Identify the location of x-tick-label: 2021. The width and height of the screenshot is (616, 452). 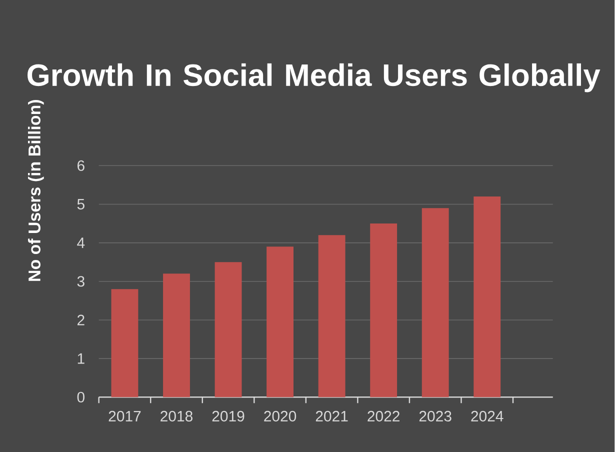
(332, 416).